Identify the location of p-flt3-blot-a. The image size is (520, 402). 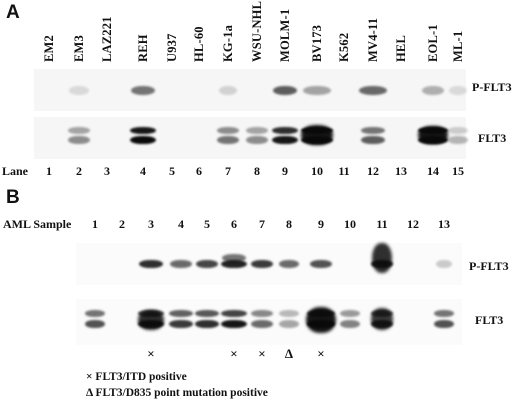
(250, 90).